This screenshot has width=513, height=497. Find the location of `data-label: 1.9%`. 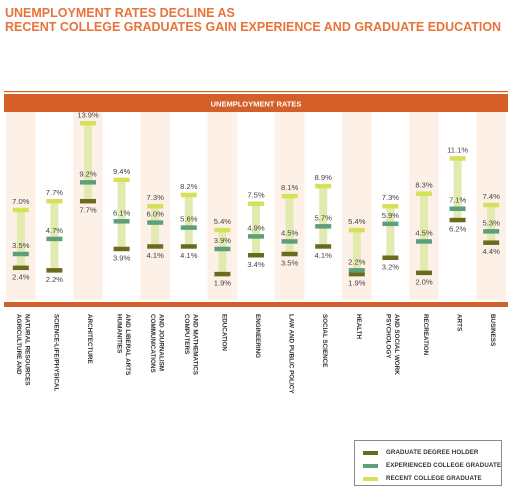

data-label: 1.9% is located at coordinates (357, 283).